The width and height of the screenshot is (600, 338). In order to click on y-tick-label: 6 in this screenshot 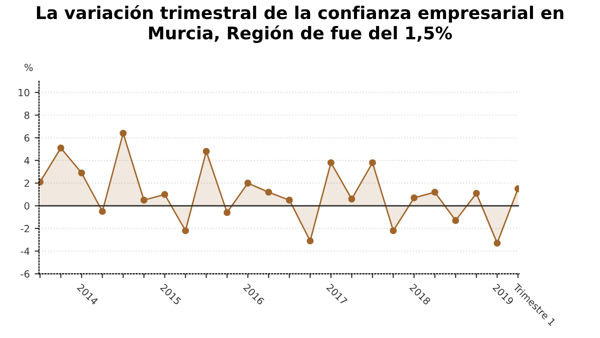, I will do `click(27, 138)`.